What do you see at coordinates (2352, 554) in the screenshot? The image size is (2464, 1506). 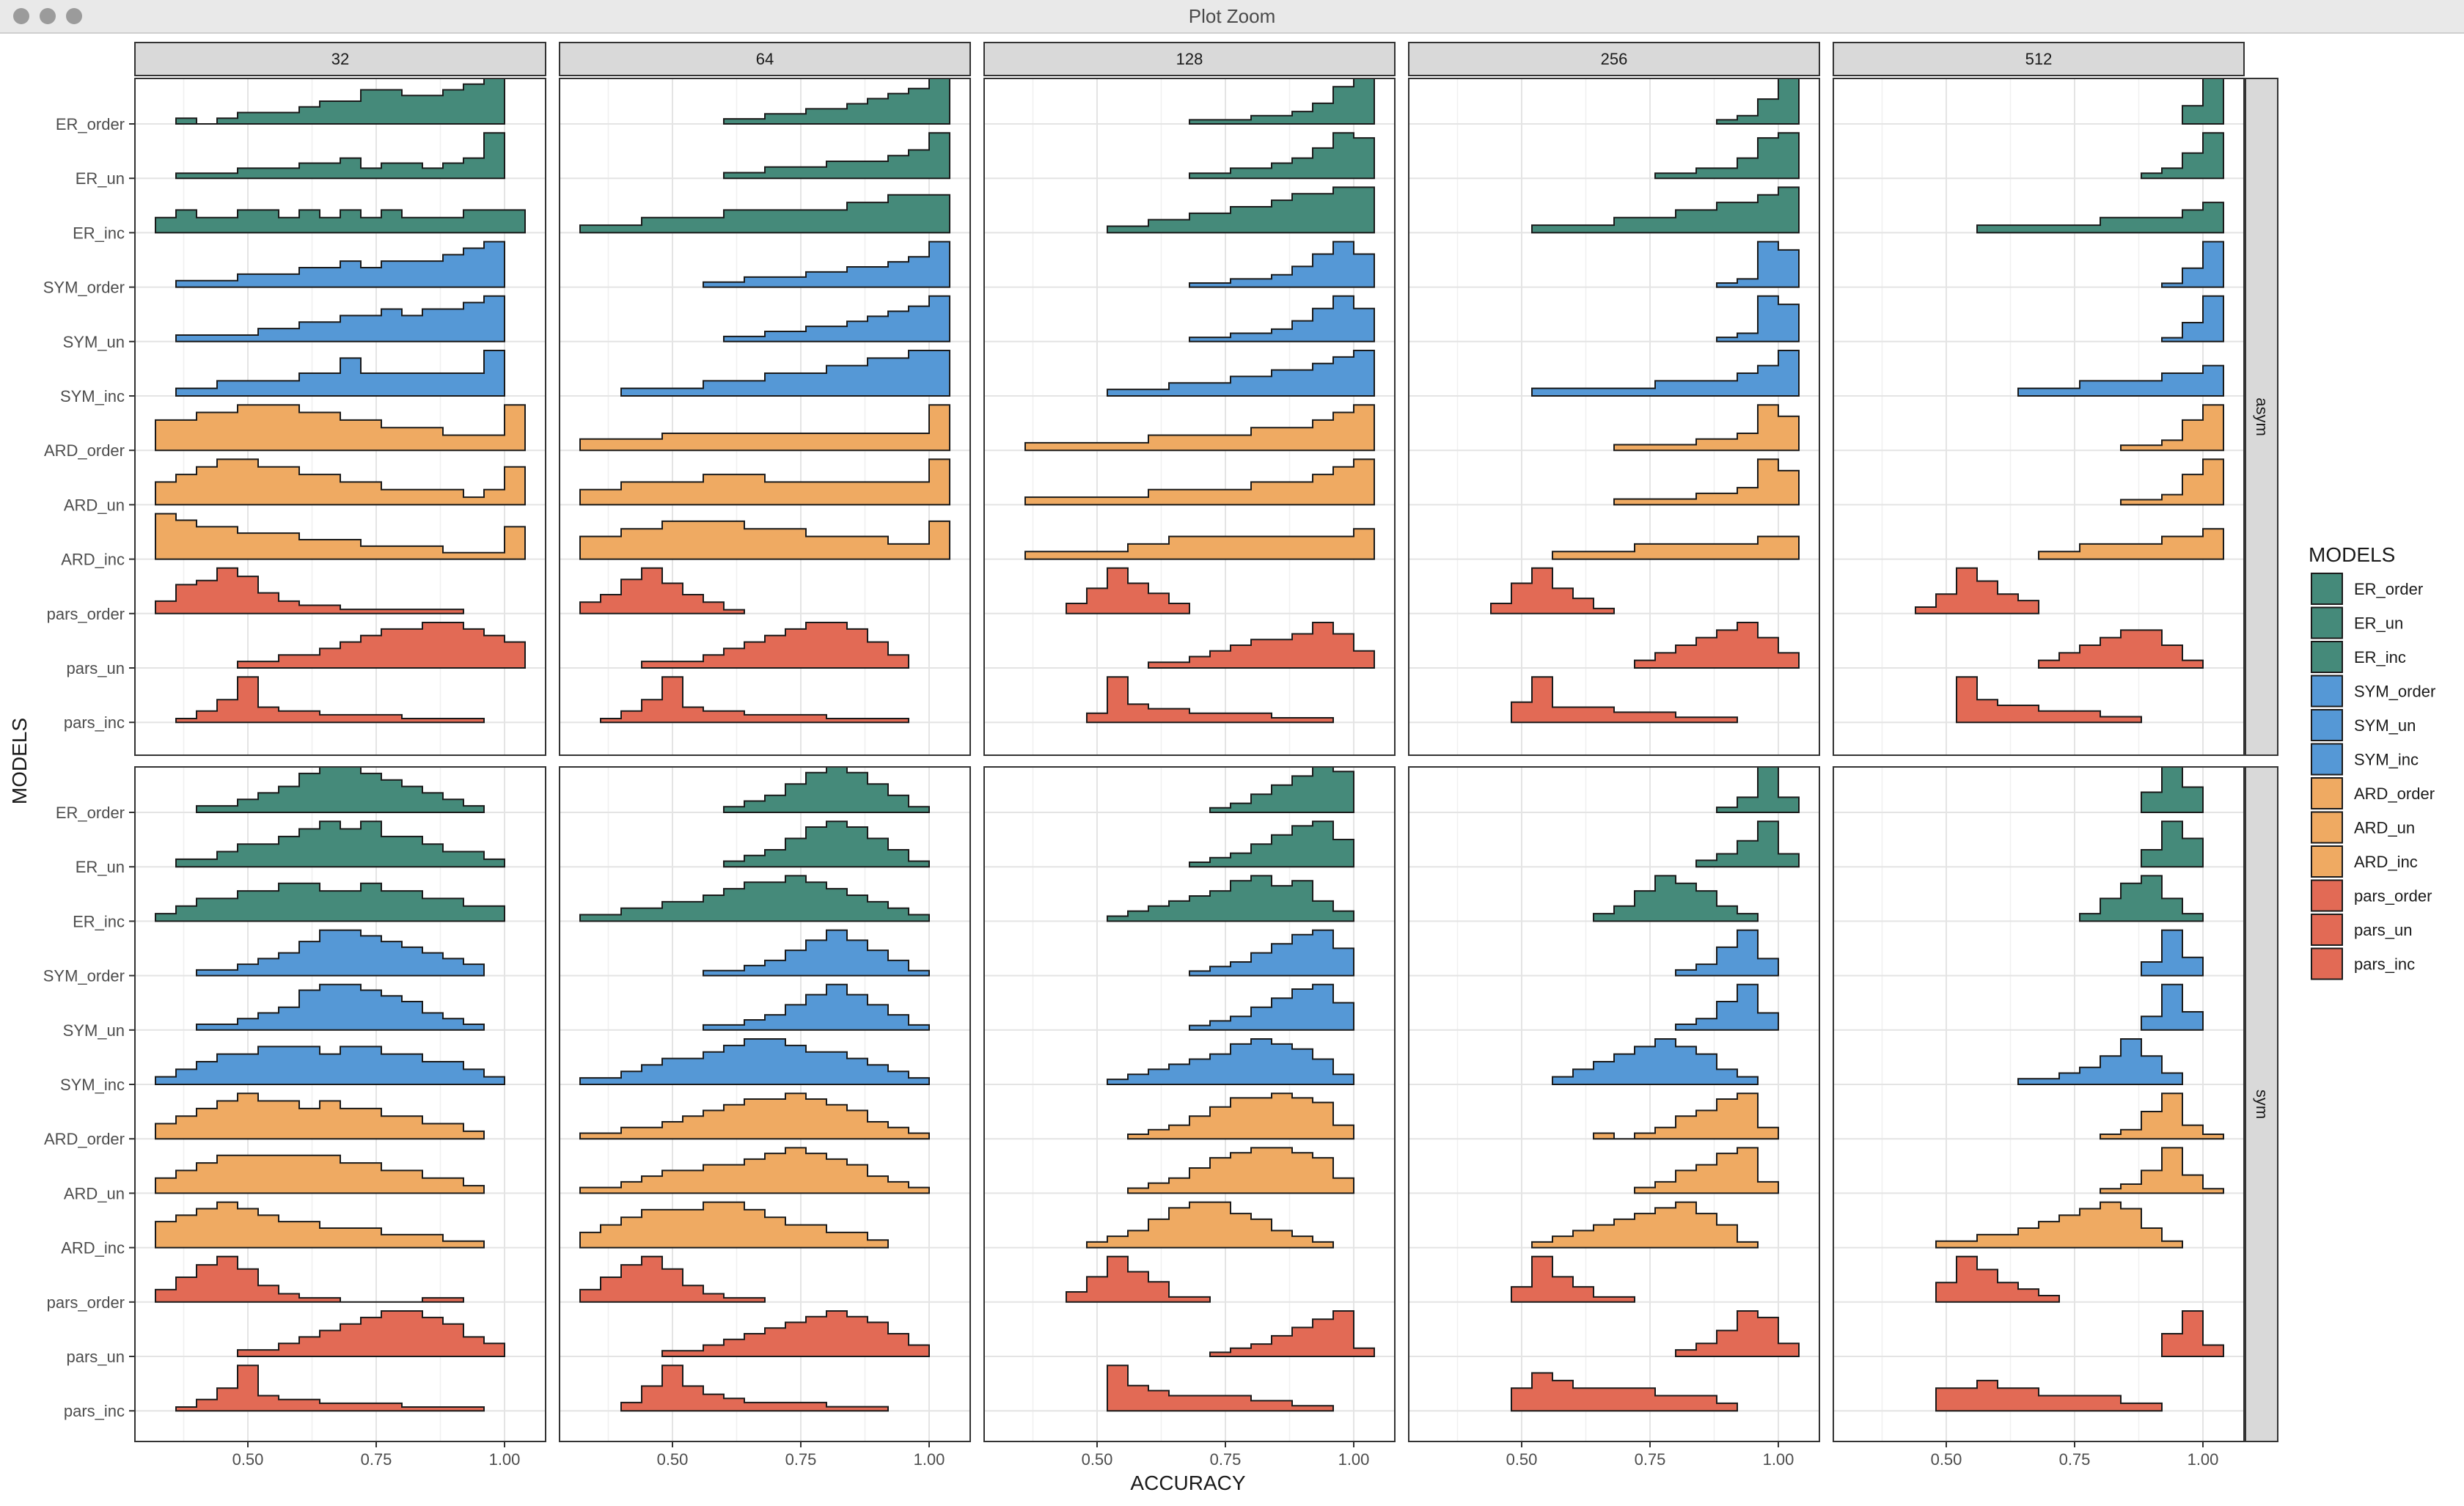 I see `legend-title: MODELS` at bounding box center [2352, 554].